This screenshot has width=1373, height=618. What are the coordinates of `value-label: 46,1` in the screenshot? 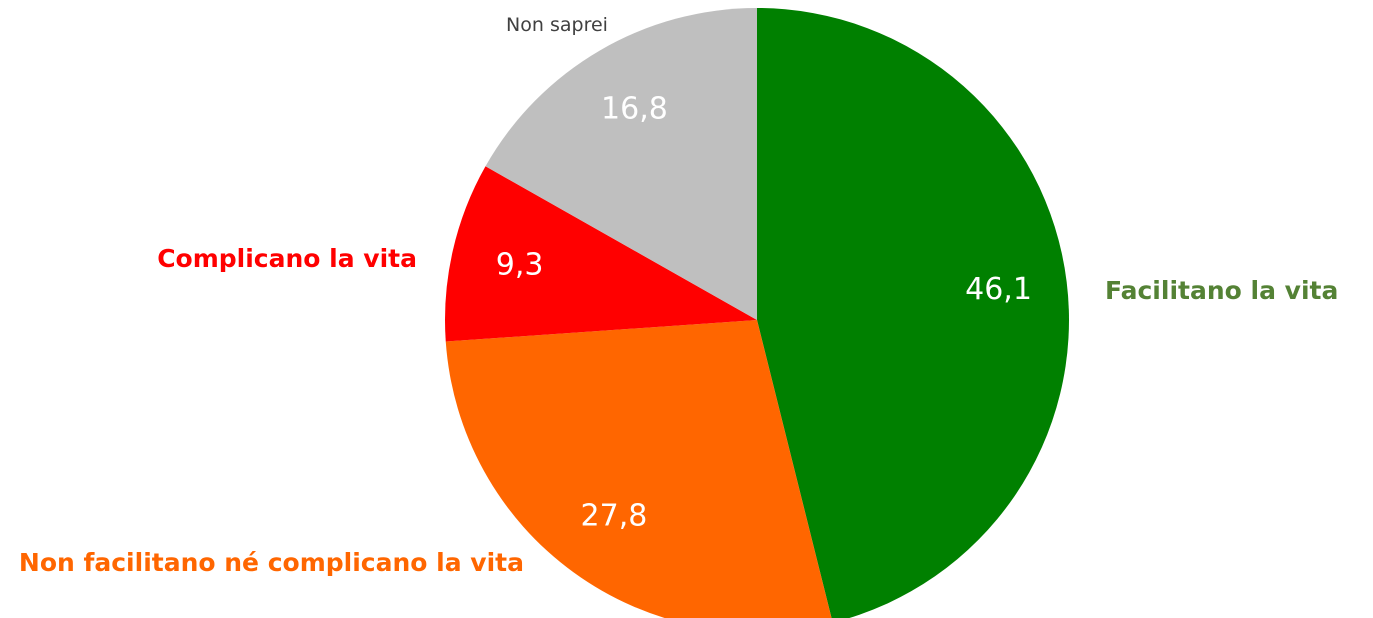 It's located at (998, 289).